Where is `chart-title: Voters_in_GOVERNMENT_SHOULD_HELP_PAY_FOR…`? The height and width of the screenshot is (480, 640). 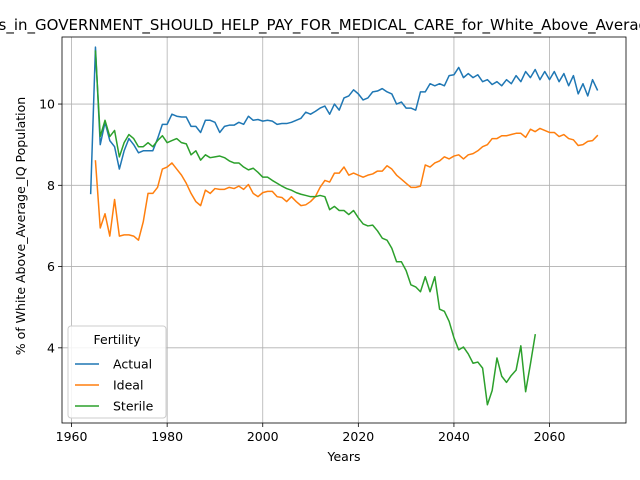 chart-title: Voters_in_GOVERNMENT_SHOULD_HELP_PAY_FOR… is located at coordinates (320, 25).